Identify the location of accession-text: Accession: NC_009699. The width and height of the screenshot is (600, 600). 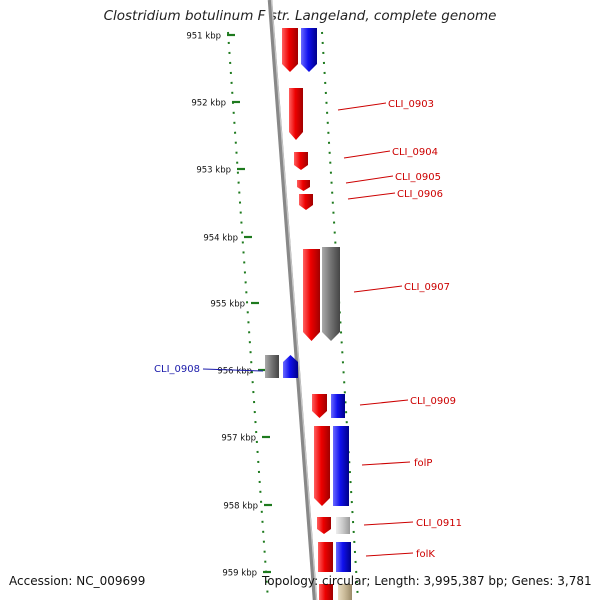
(77, 581).